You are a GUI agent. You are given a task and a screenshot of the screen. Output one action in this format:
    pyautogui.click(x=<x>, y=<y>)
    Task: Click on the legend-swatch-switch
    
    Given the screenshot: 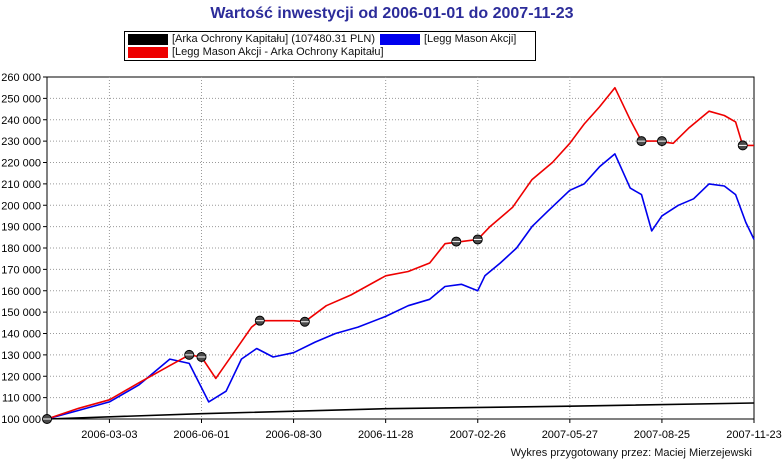 What is the action you would take?
    pyautogui.click(x=148, y=52)
    